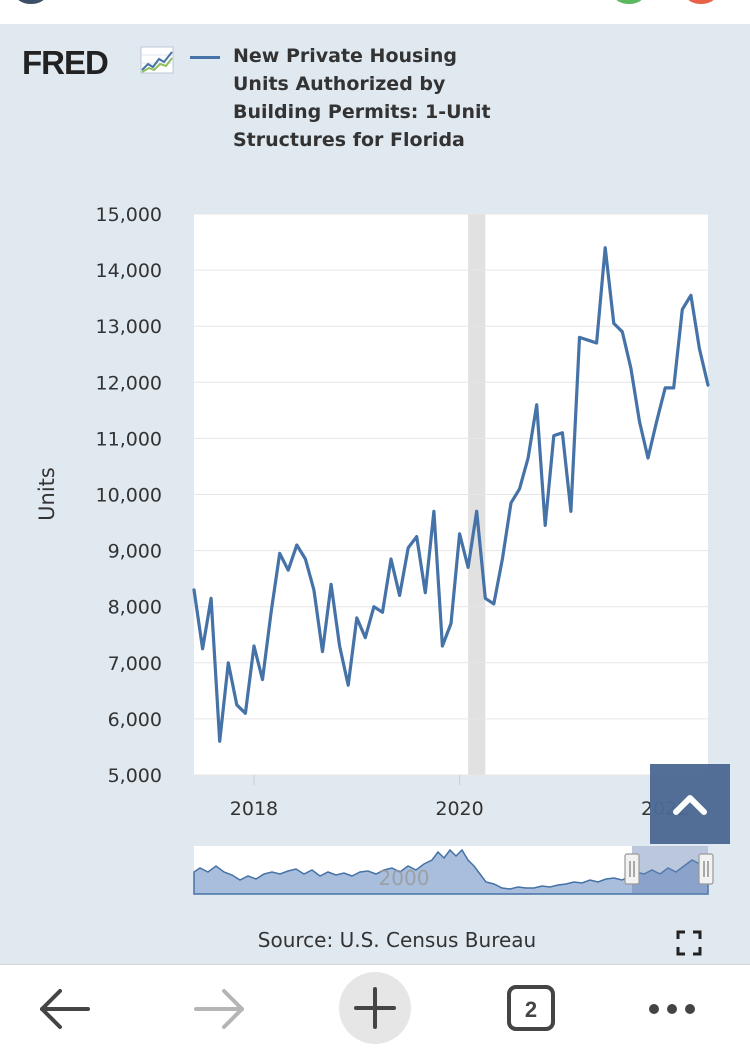  What do you see at coordinates (135, 552) in the screenshot?
I see `y-tick-label: 9,000` at bounding box center [135, 552].